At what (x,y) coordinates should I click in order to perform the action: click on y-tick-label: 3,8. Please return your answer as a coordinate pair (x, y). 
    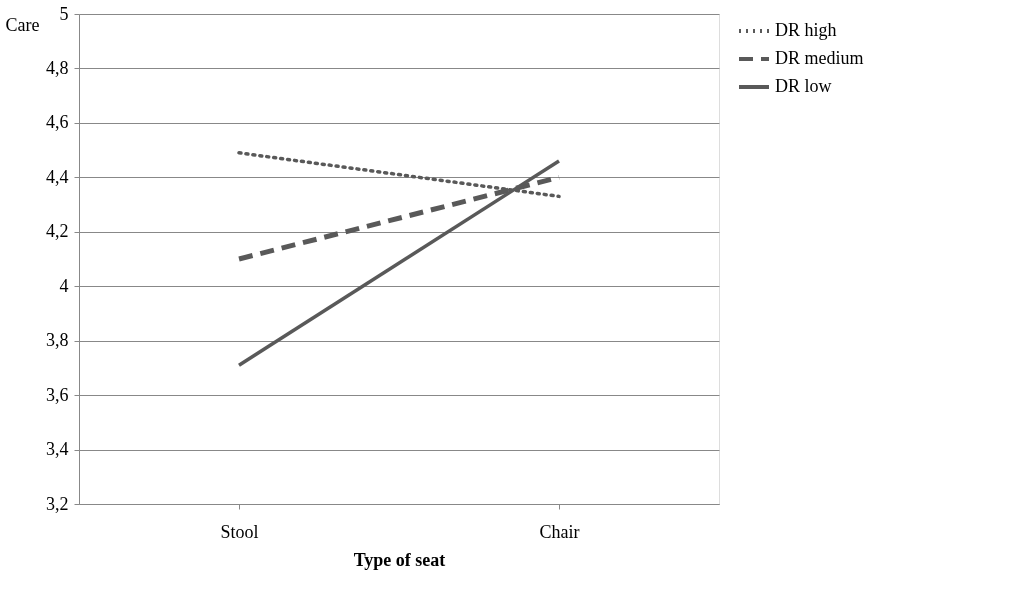
    Looking at the image, I should click on (57, 340).